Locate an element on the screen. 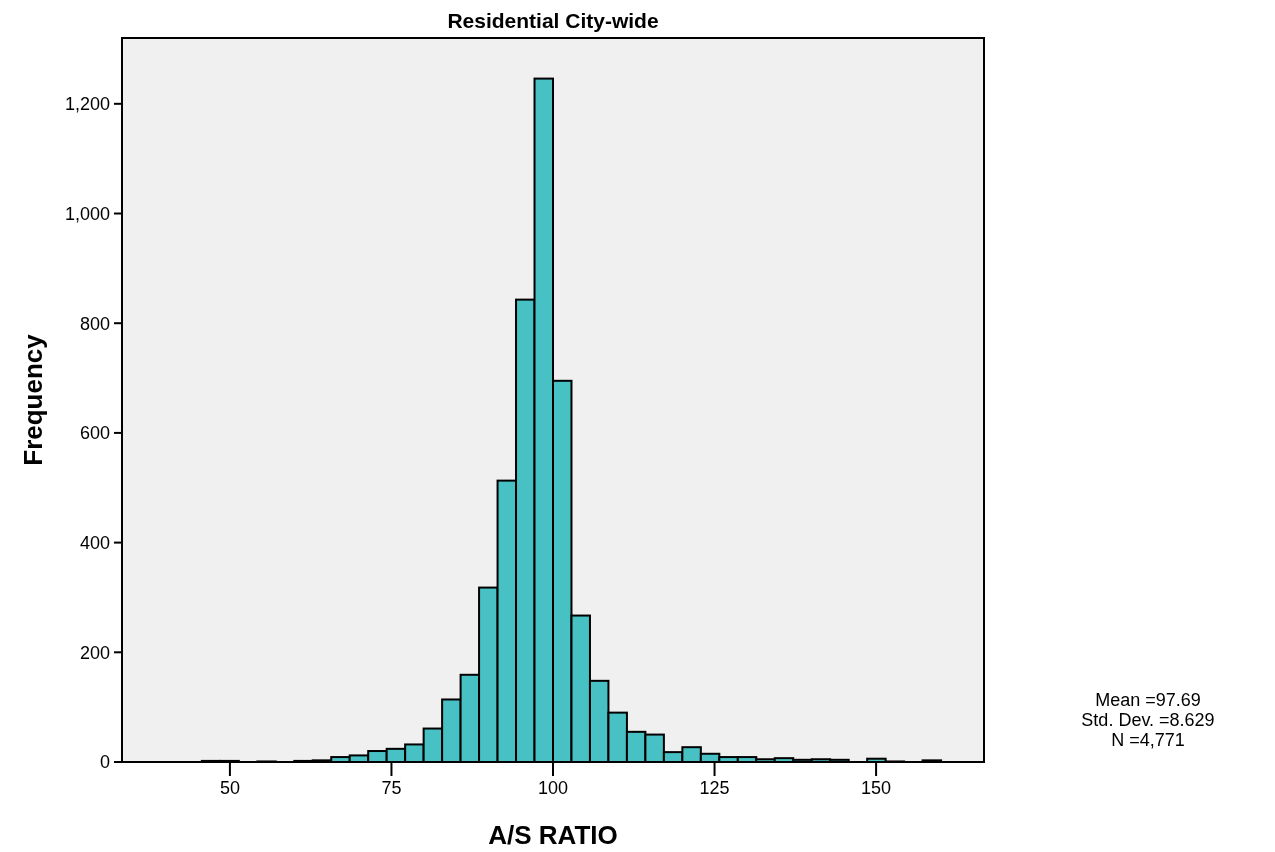 The height and width of the screenshot is (852, 1275). x-tick-label: 125 is located at coordinates (714, 788).